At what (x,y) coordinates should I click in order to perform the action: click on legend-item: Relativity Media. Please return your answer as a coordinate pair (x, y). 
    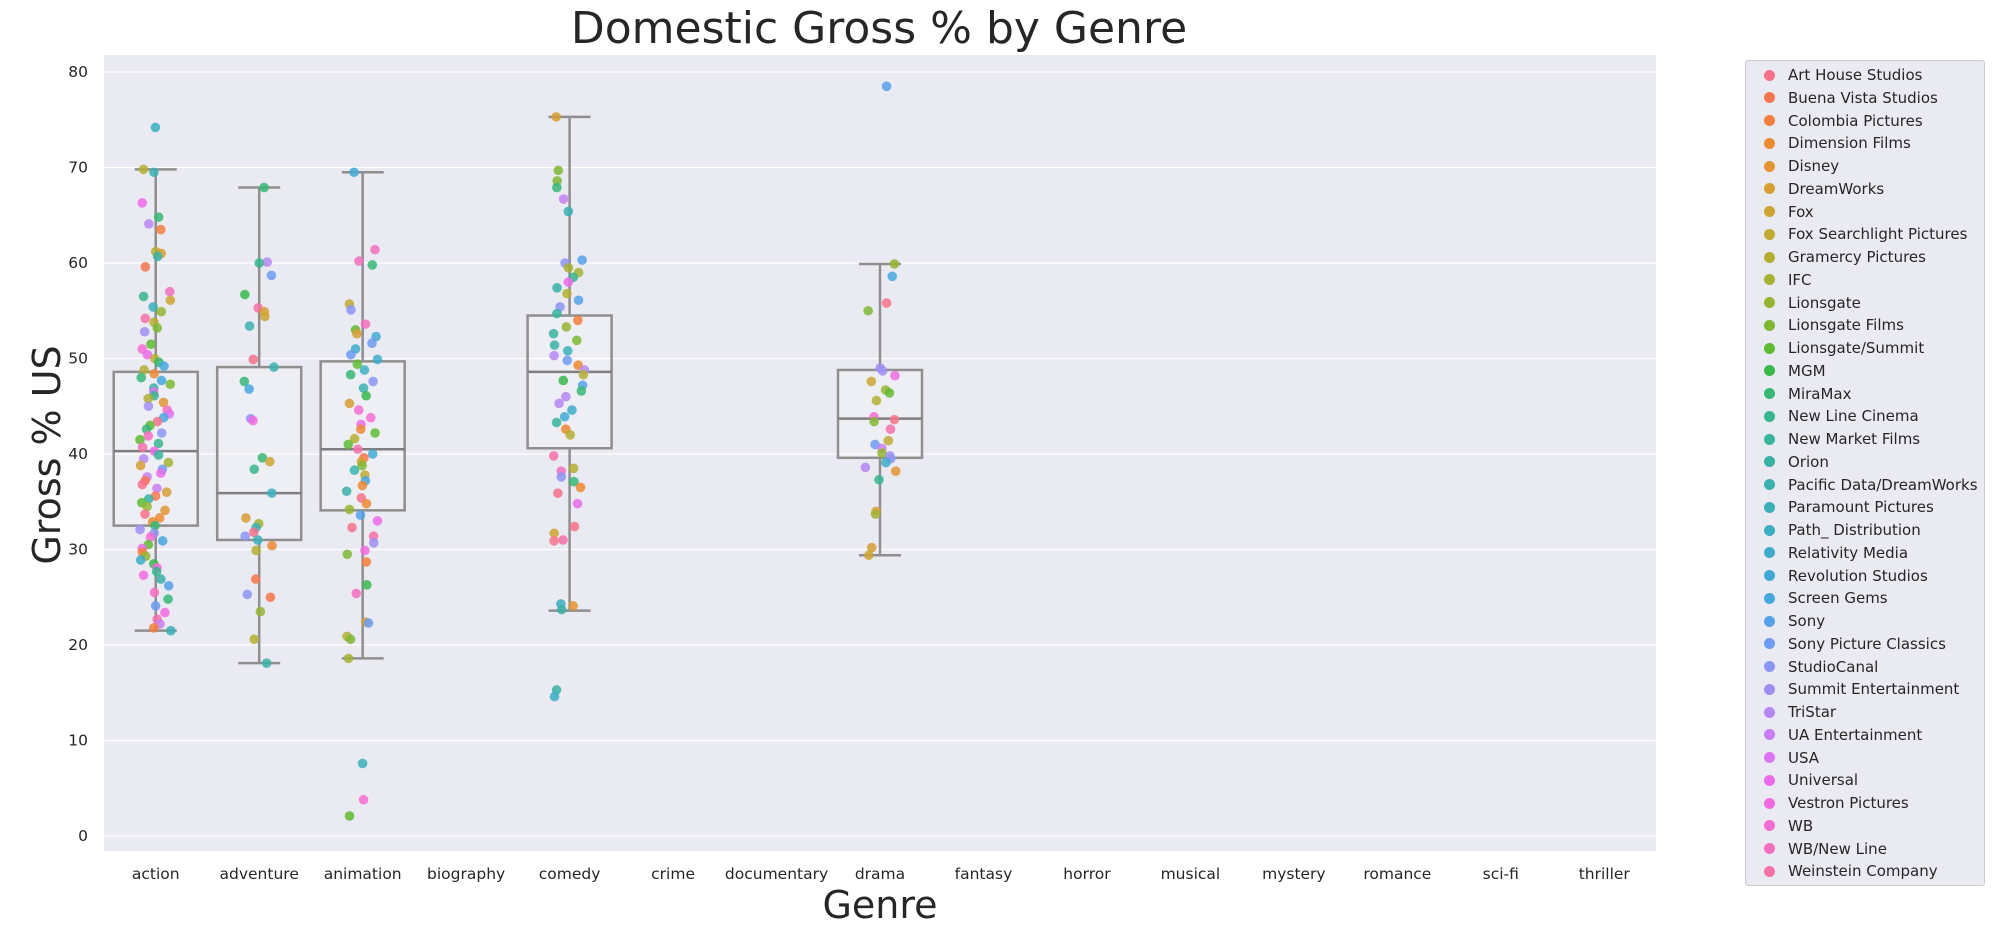
    Looking at the image, I should click on (1827, 553).